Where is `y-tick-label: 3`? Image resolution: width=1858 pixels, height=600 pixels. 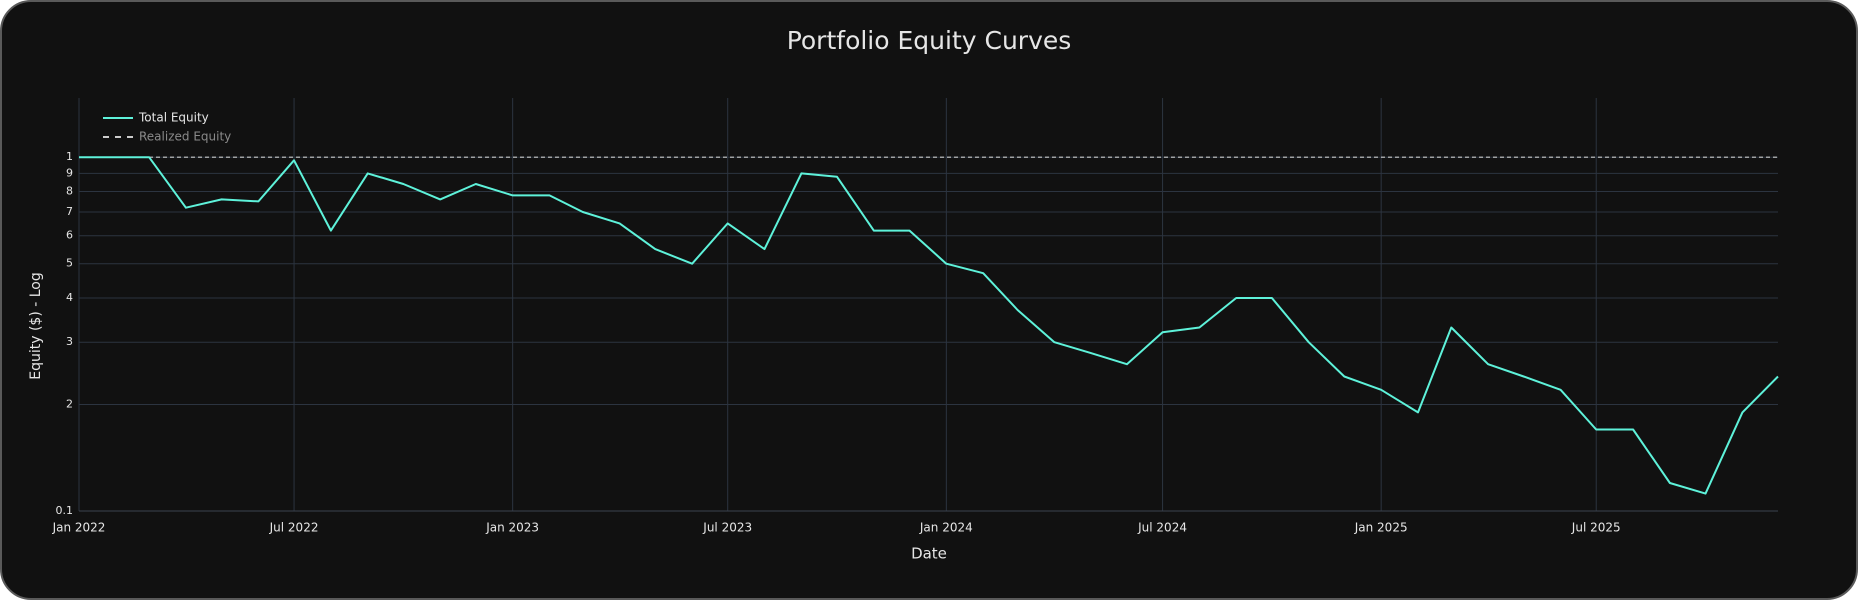 y-tick-label: 3 is located at coordinates (69, 341).